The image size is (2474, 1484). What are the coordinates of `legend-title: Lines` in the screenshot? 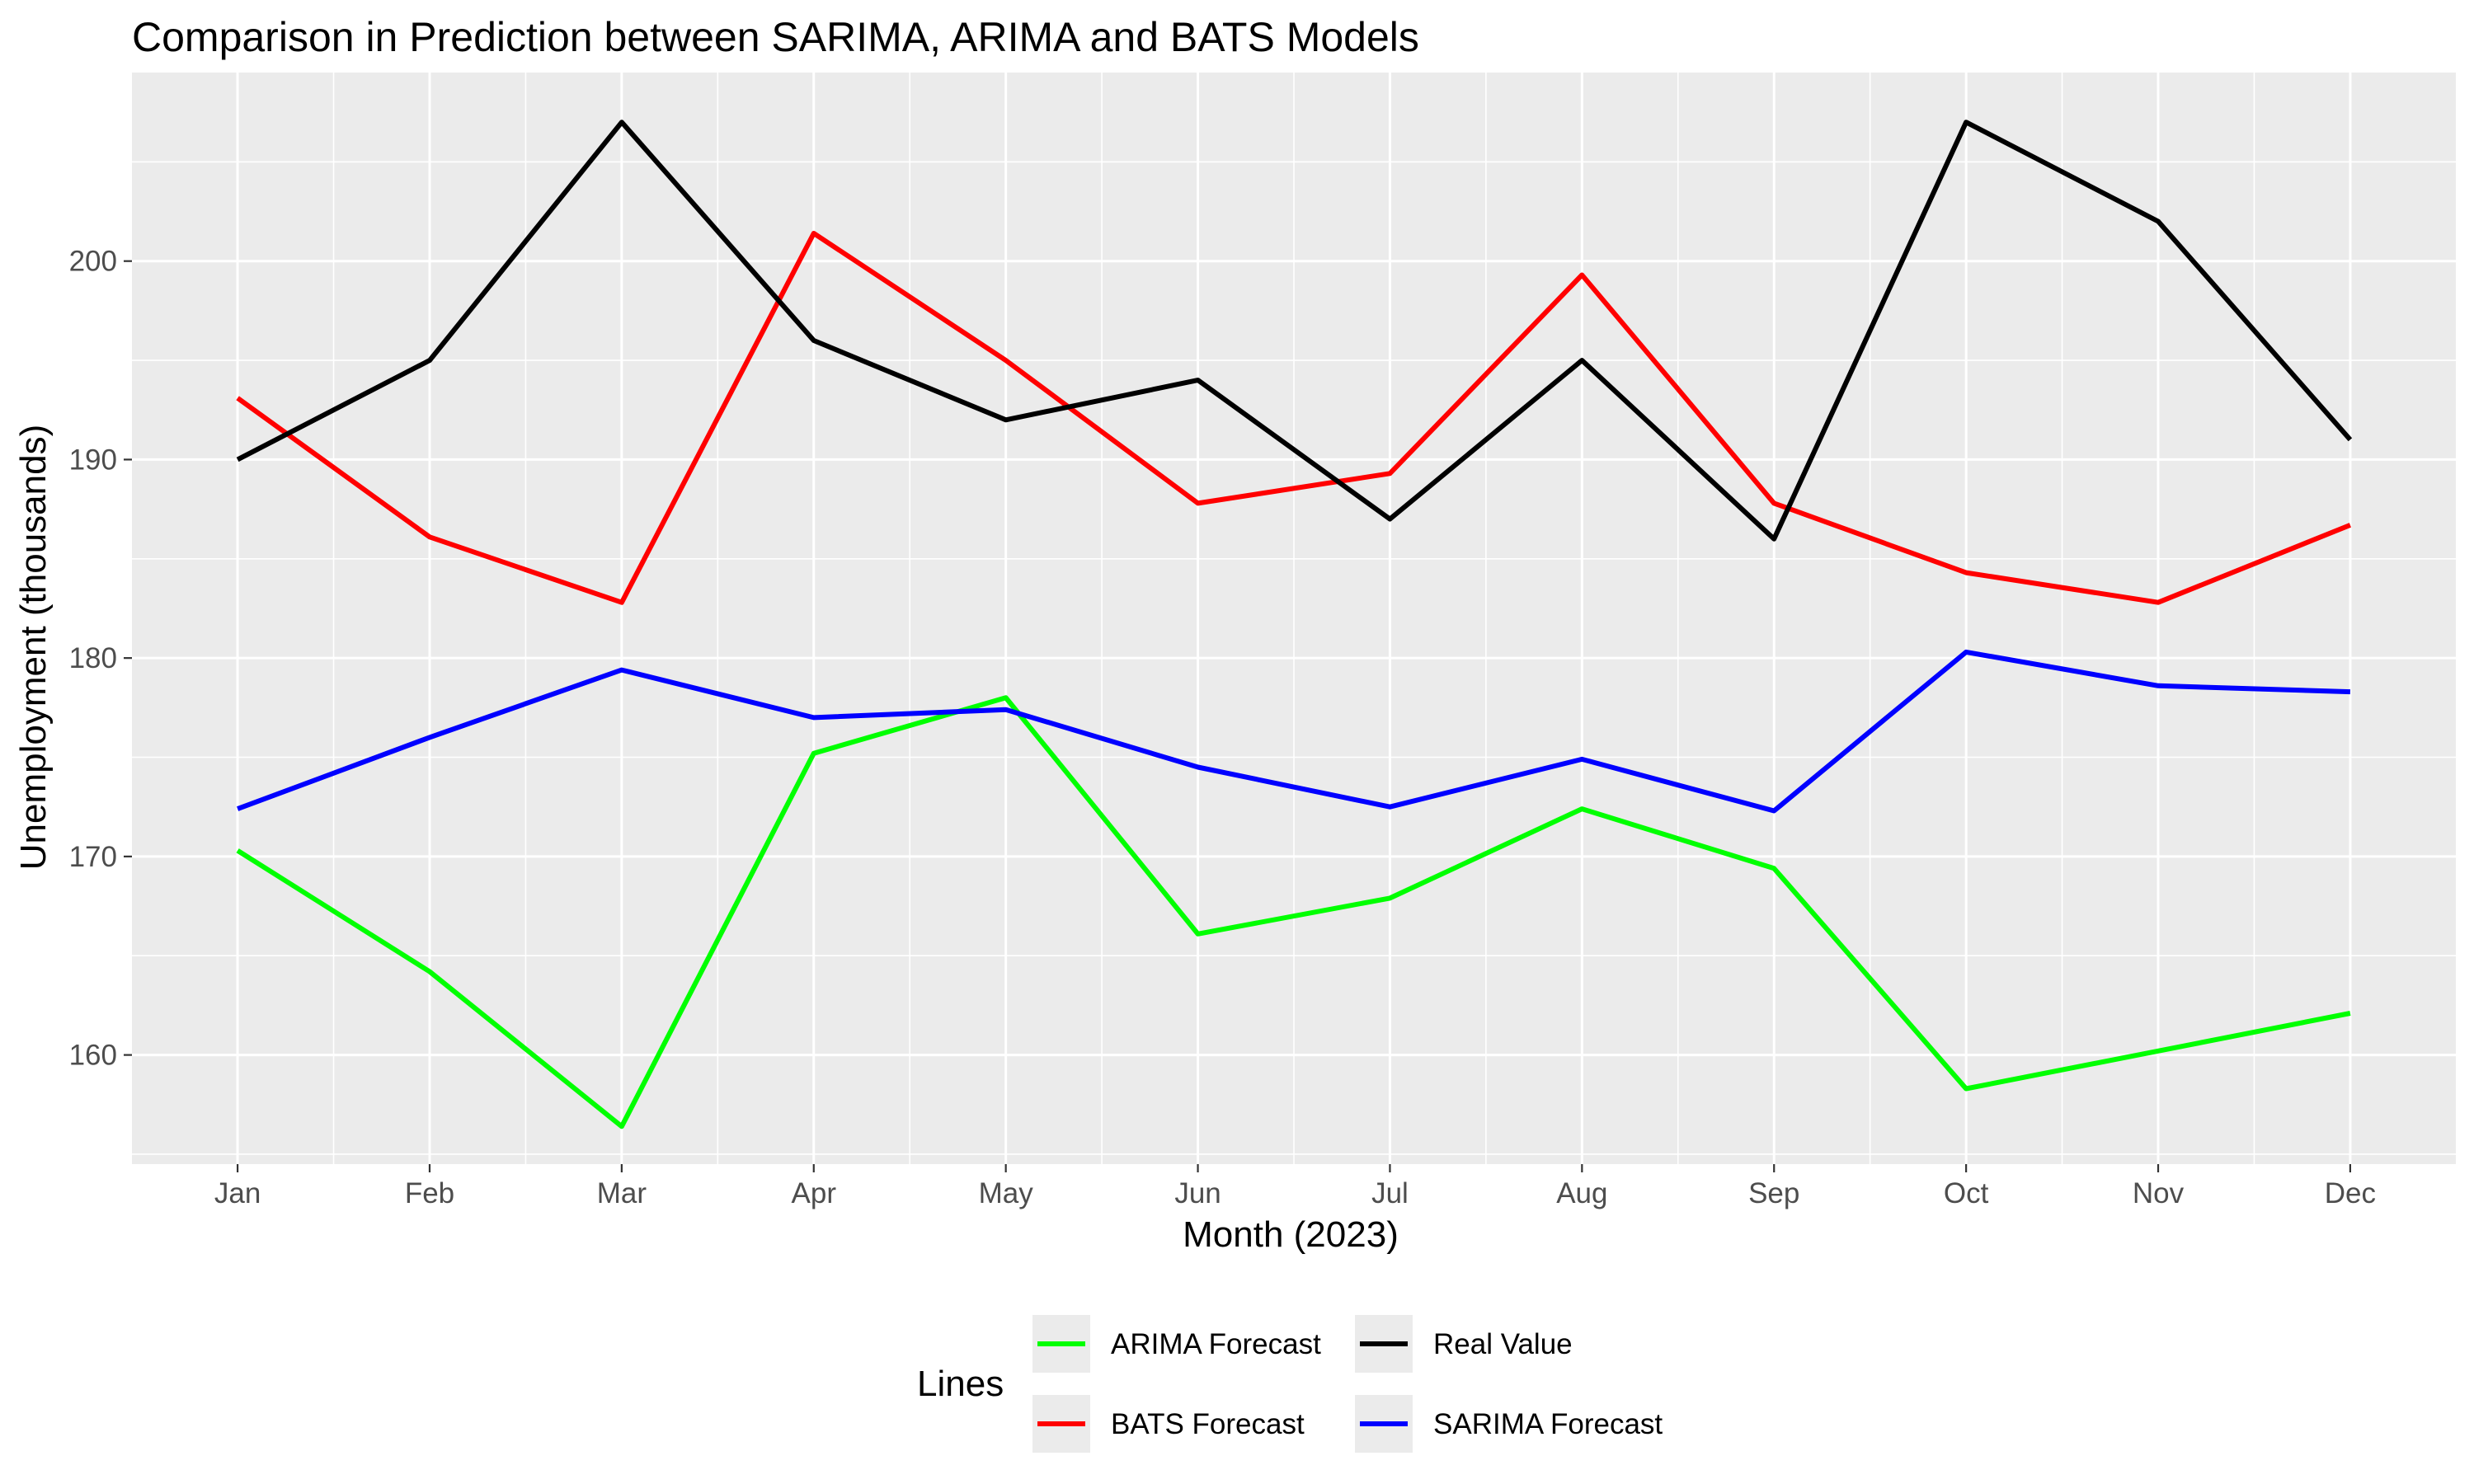 It's located at (960, 1384).